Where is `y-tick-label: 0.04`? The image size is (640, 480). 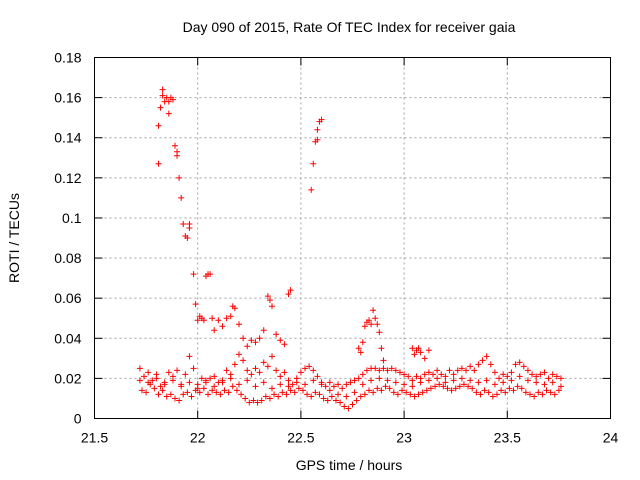 y-tick-label: 0.04 is located at coordinates (67, 338).